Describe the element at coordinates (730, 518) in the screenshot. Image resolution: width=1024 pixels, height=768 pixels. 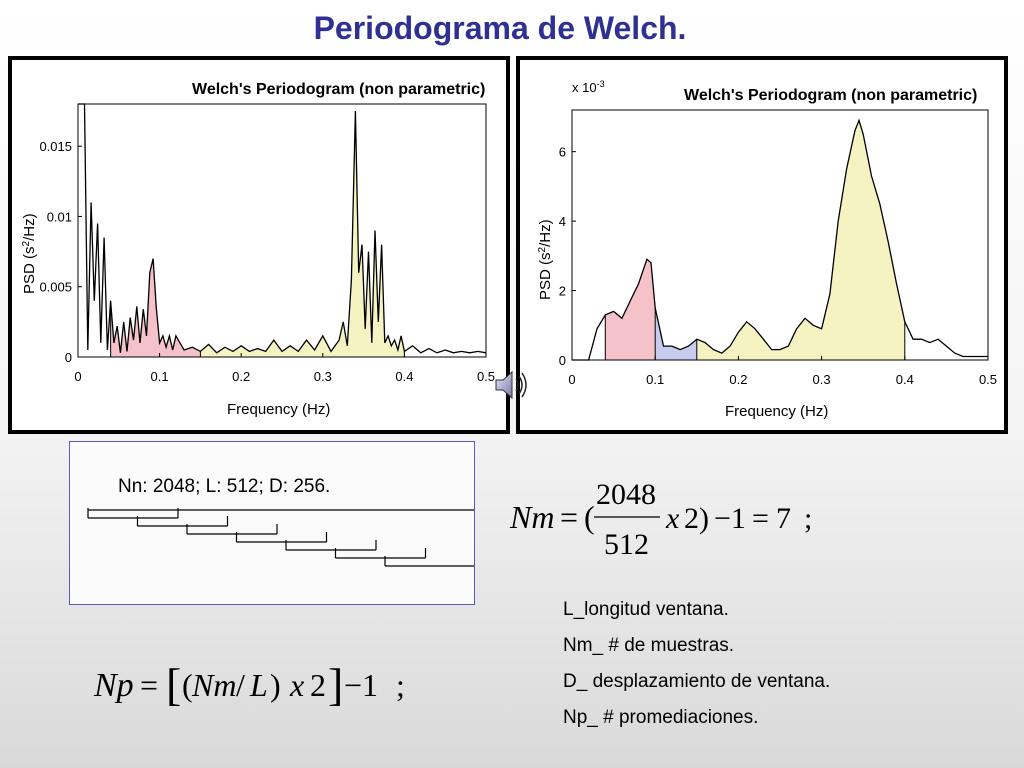
I see `nm-minus-one: −1` at that location.